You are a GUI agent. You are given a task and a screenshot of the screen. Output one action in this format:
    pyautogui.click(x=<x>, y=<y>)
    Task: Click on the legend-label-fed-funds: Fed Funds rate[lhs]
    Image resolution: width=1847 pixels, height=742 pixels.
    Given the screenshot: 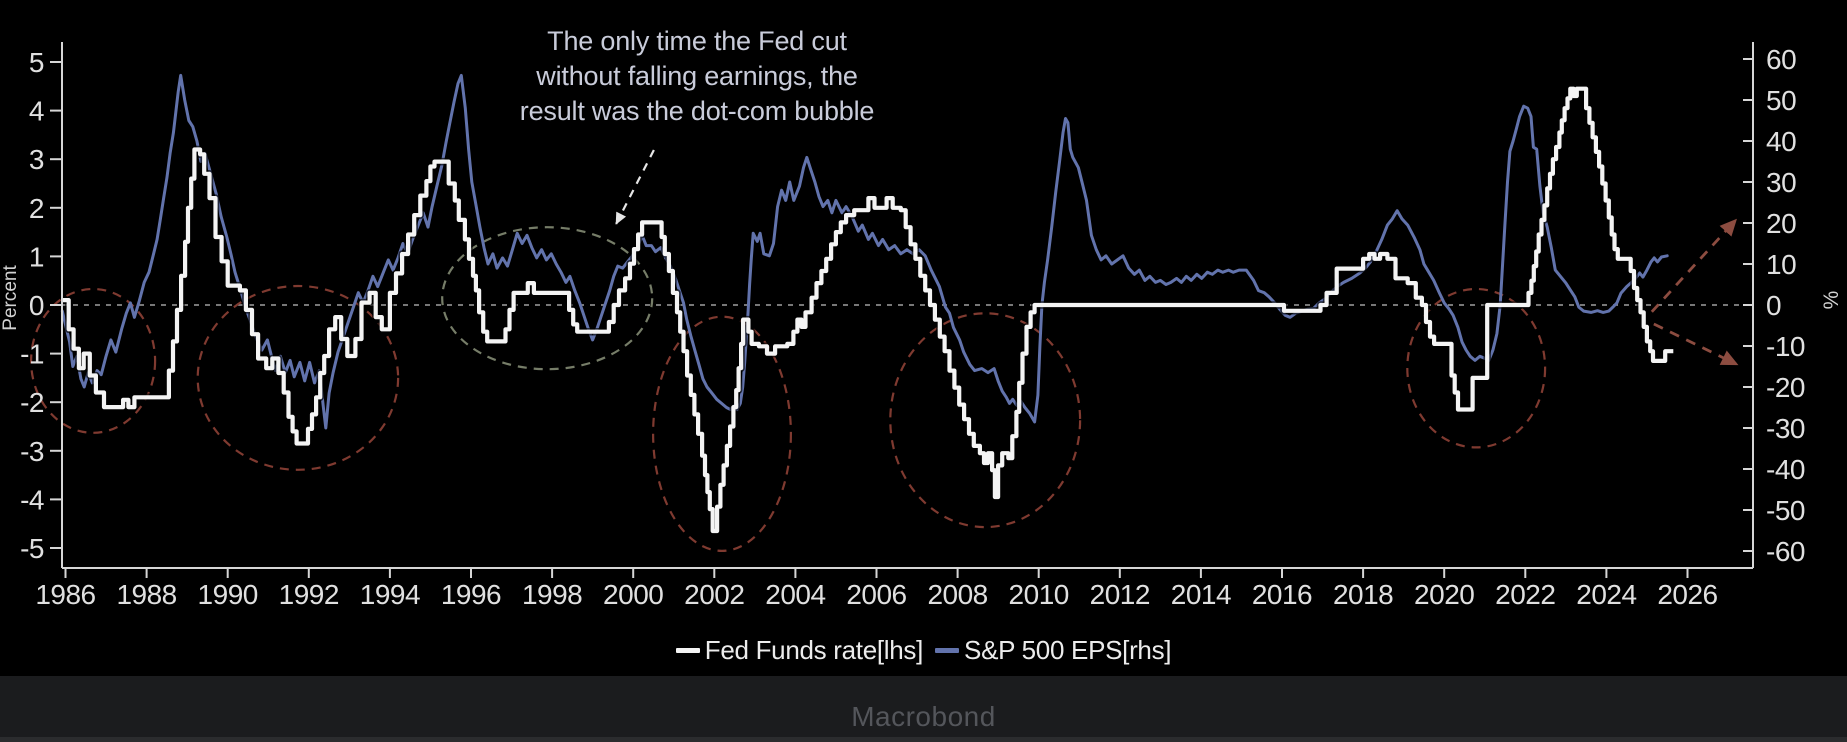 What is the action you would take?
    pyautogui.click(x=814, y=649)
    